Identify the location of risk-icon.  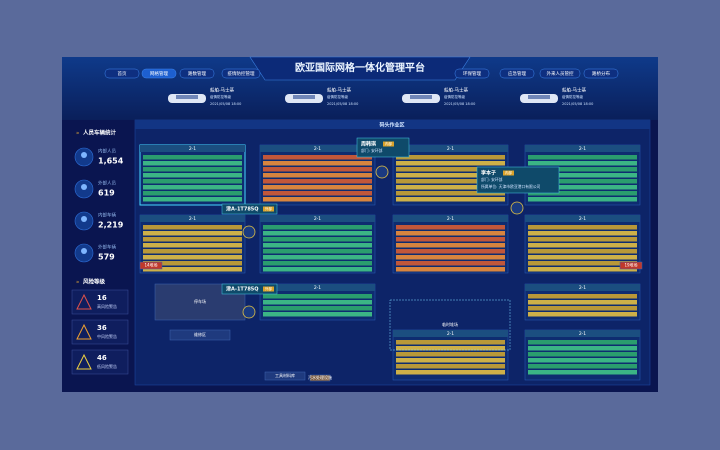
(84, 331).